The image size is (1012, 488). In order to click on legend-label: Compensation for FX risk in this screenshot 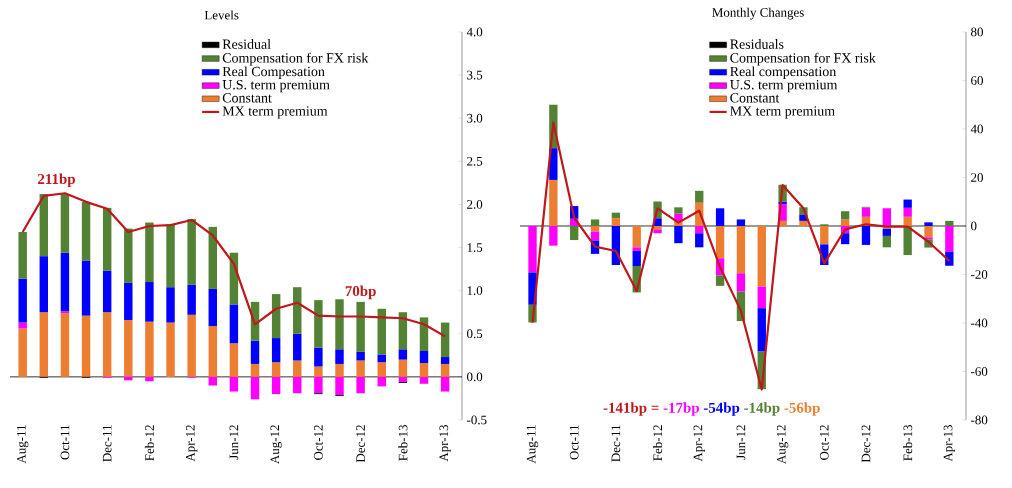, I will do `click(295, 59)`.